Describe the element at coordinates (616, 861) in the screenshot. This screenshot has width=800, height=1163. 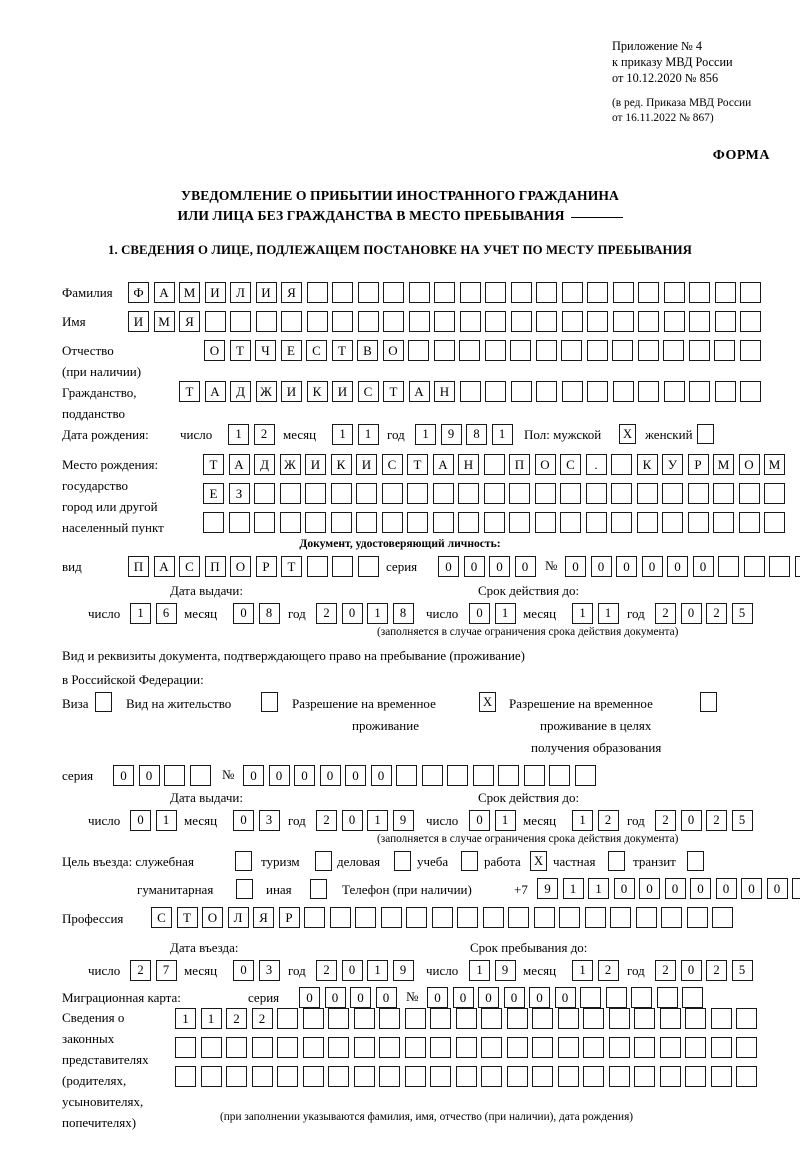
I see `purpose-private-checkbox` at that location.